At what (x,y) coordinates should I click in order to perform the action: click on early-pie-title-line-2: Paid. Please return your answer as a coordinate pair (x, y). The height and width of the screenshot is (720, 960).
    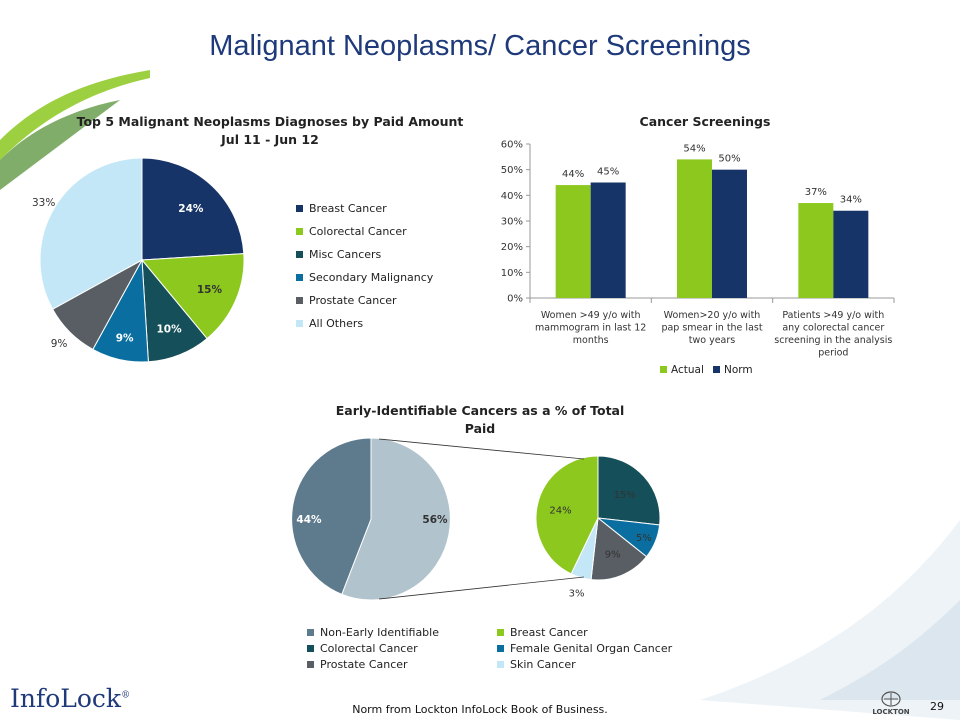
    Looking at the image, I should click on (480, 428).